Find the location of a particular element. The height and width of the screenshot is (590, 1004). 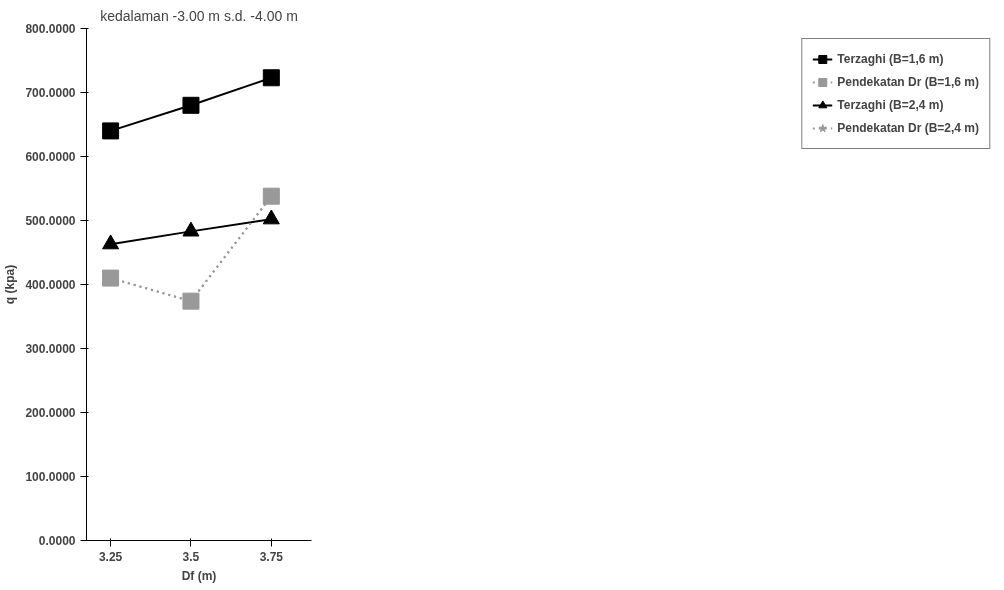

legend-label: Pendekatan Dr (B=1,6 m) is located at coordinates (908, 82).